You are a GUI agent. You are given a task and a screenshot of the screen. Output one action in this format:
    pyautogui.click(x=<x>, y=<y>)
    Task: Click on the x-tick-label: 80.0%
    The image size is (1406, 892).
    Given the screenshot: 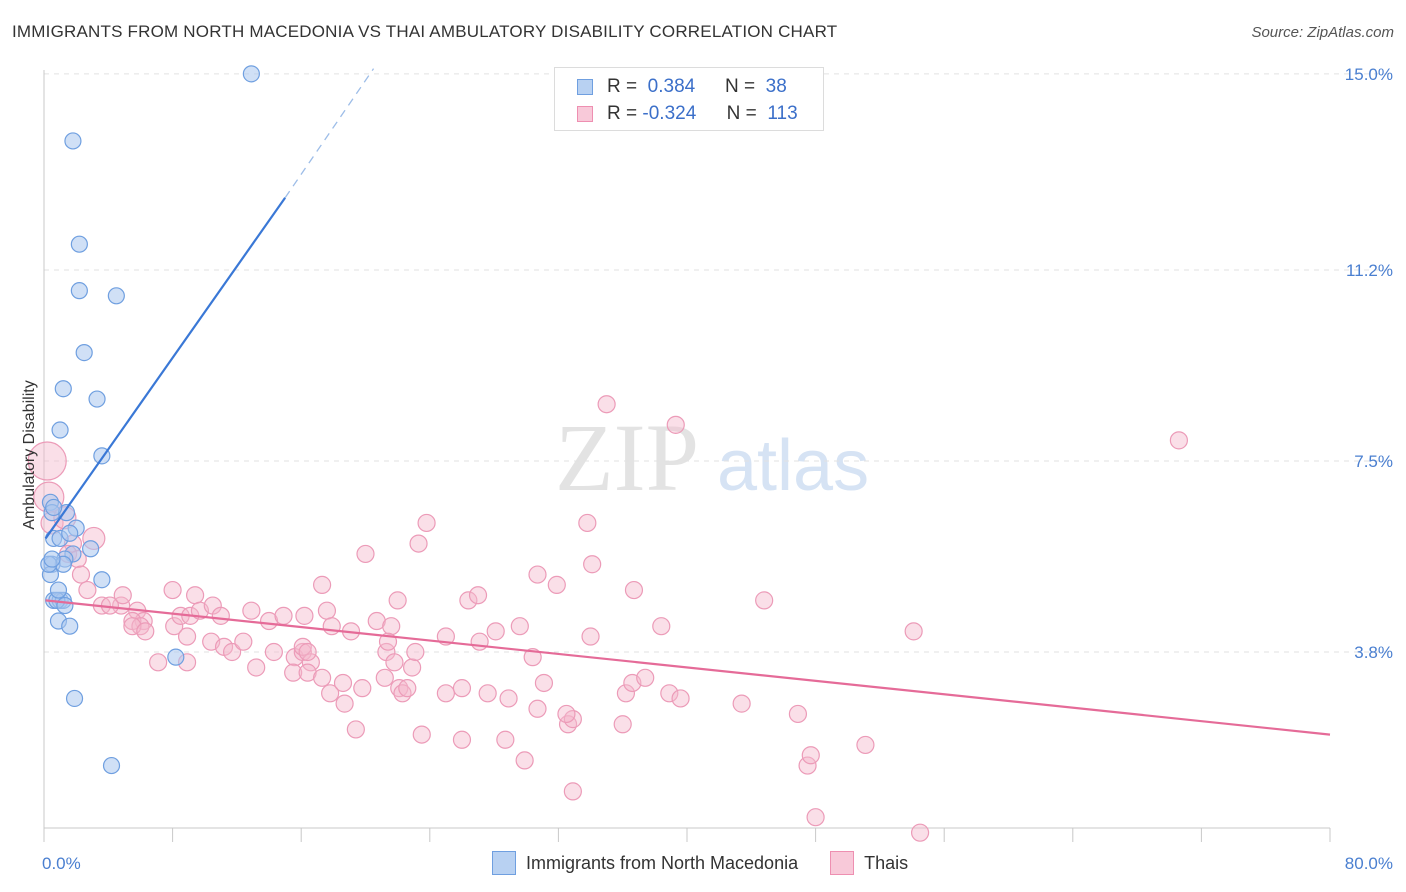 What is the action you would take?
    pyautogui.click(x=1369, y=863)
    